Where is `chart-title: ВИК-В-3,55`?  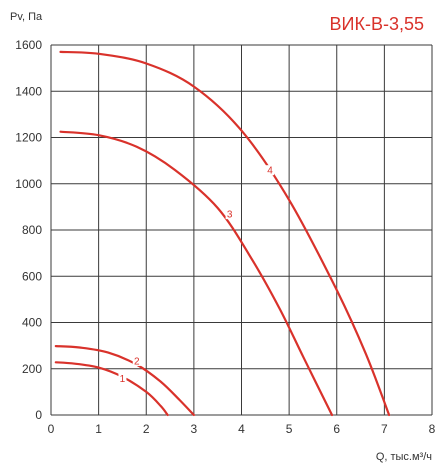
chart-title: ВИК-В-3,55 is located at coordinates (377, 24).